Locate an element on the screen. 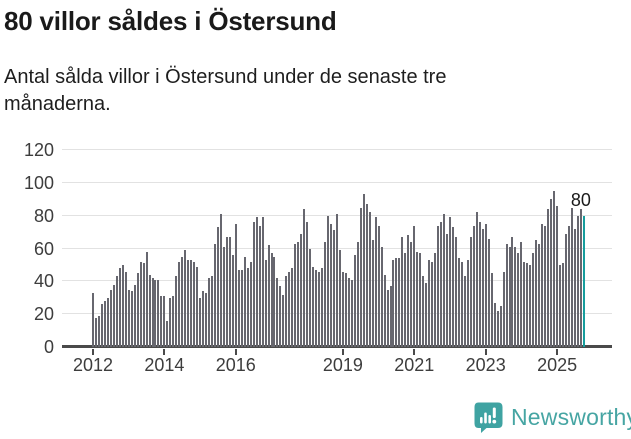 Image resolution: width=631 pixels, height=439 pixels. newsworthy-wordmark: Newsworthy is located at coordinates (571, 416).